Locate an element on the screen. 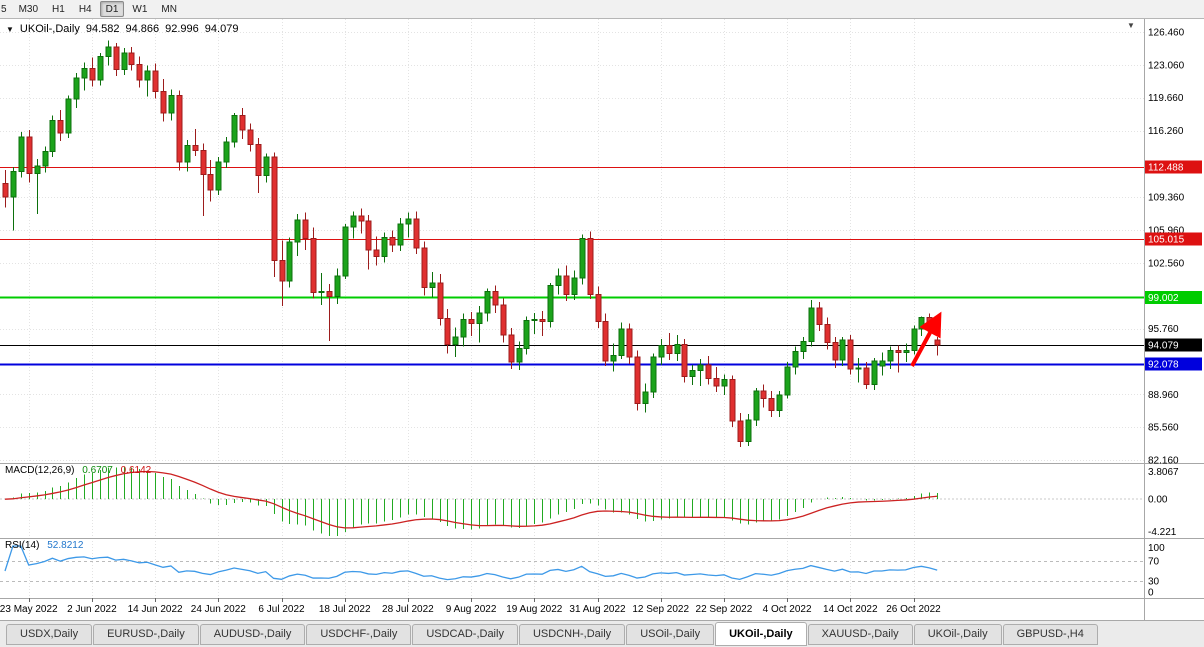 Image resolution: width=1204 pixels, height=647 pixels. period-button-m30: M30 is located at coordinates (28, 9).